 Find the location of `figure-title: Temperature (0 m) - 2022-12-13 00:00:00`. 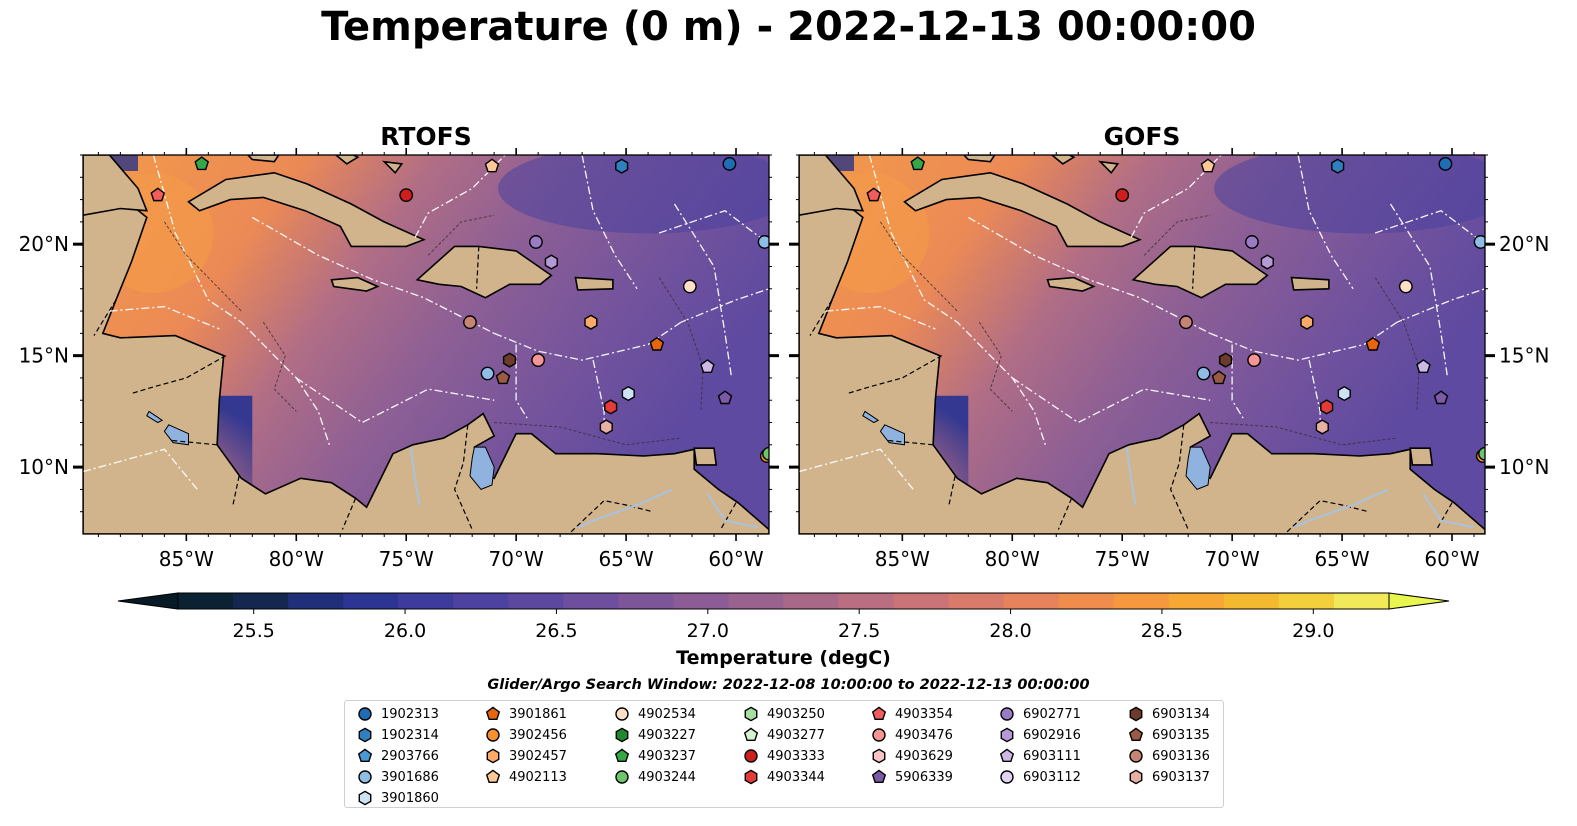

figure-title: Temperature (0 m) - 2022-12-13 00:00:00 is located at coordinates (788, 27).